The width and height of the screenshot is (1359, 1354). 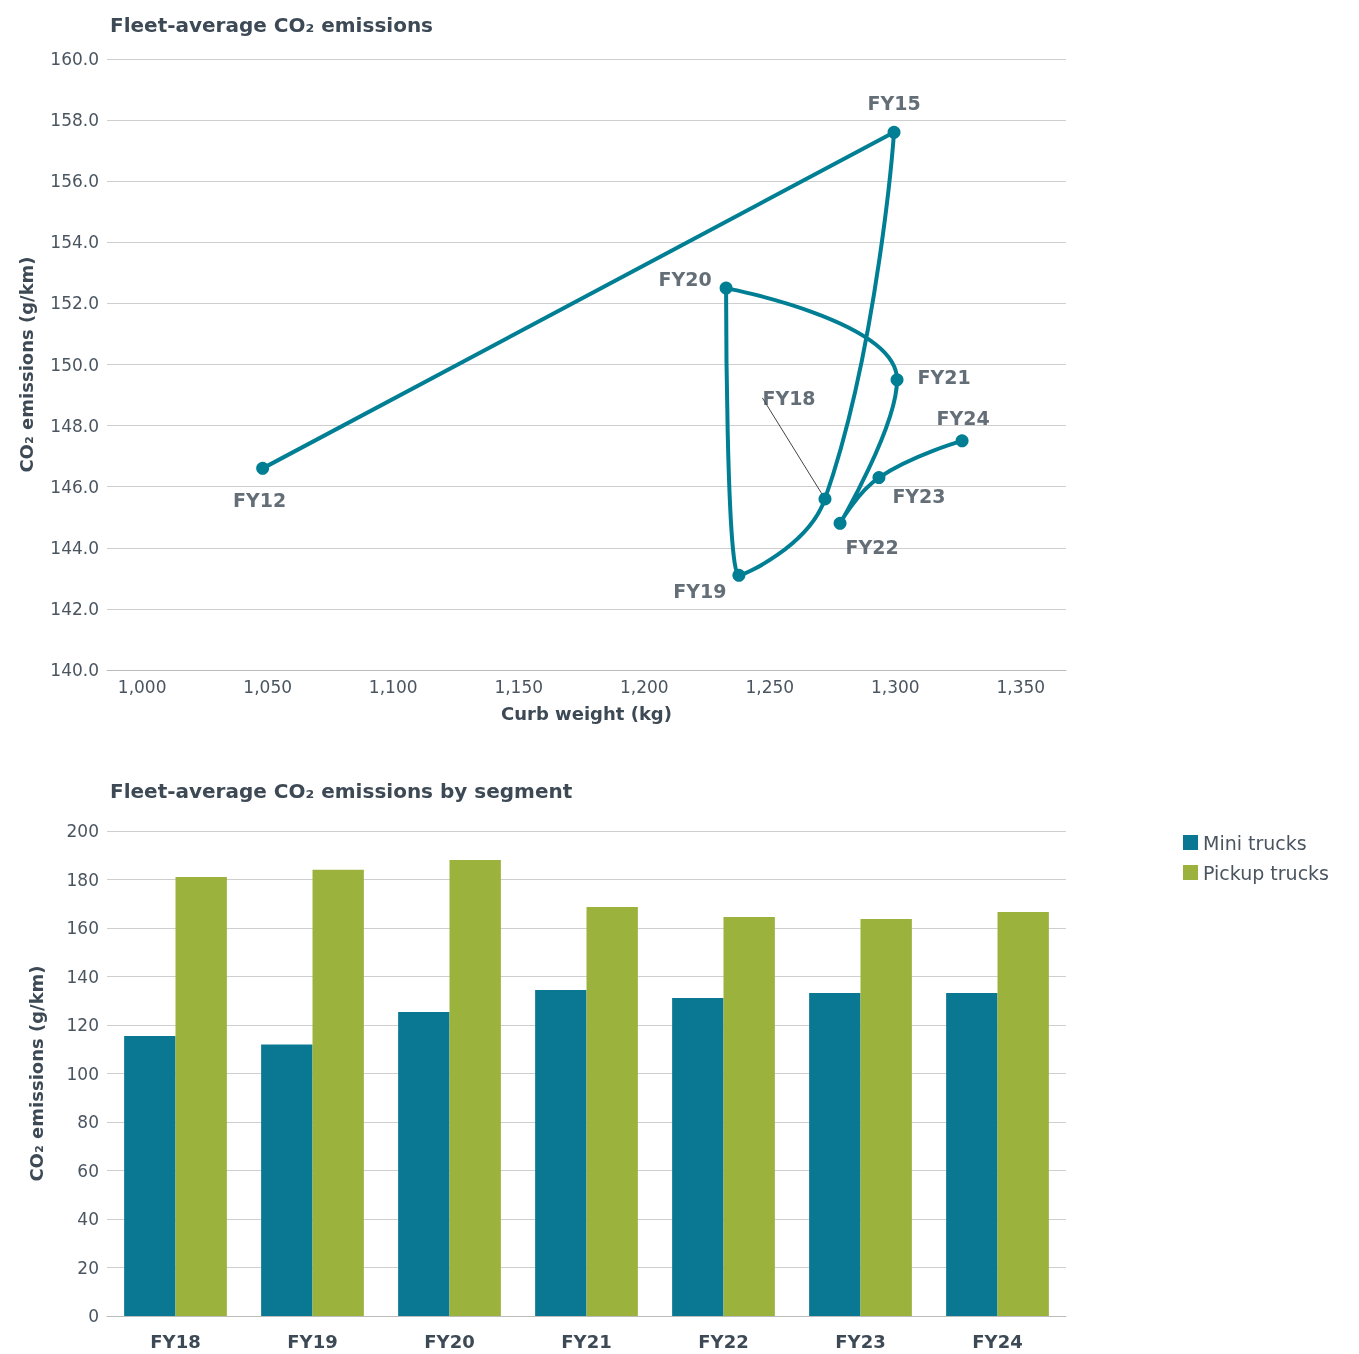 I want to click on y-tick-label: 20, so click(x=88, y=1267).